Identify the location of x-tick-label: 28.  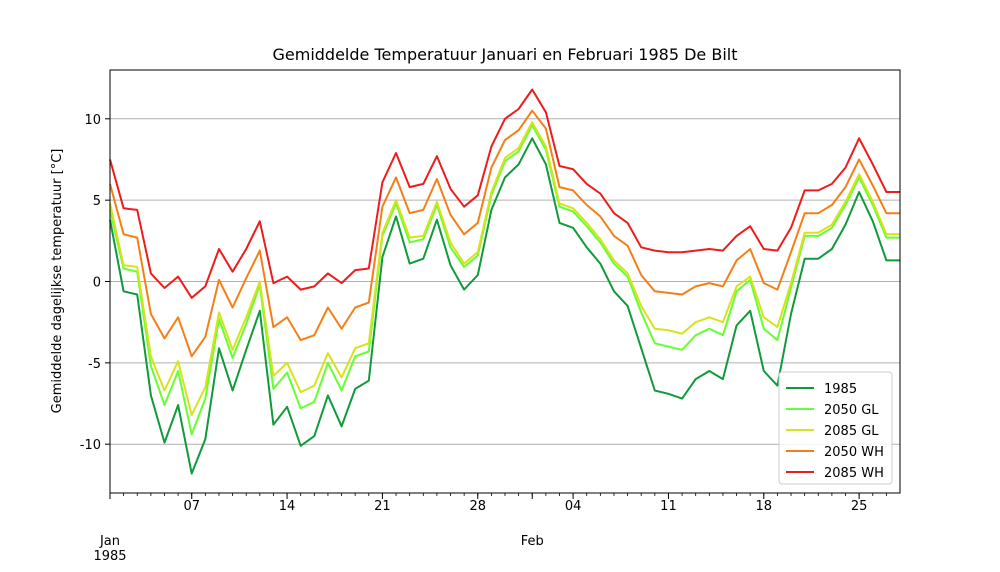
(477, 506).